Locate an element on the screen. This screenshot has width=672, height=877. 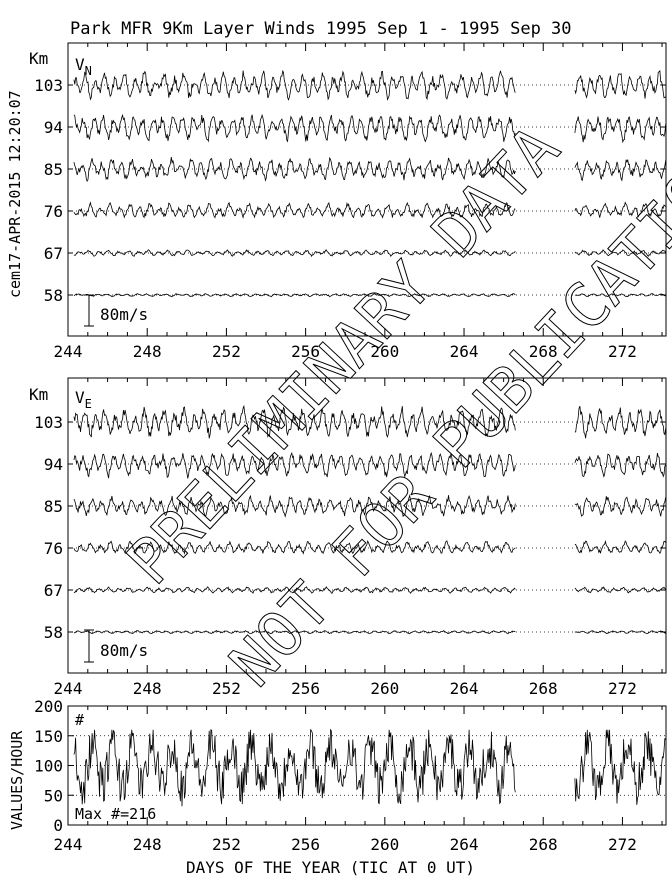
ve-trace-76km is located at coordinates (370, 547).